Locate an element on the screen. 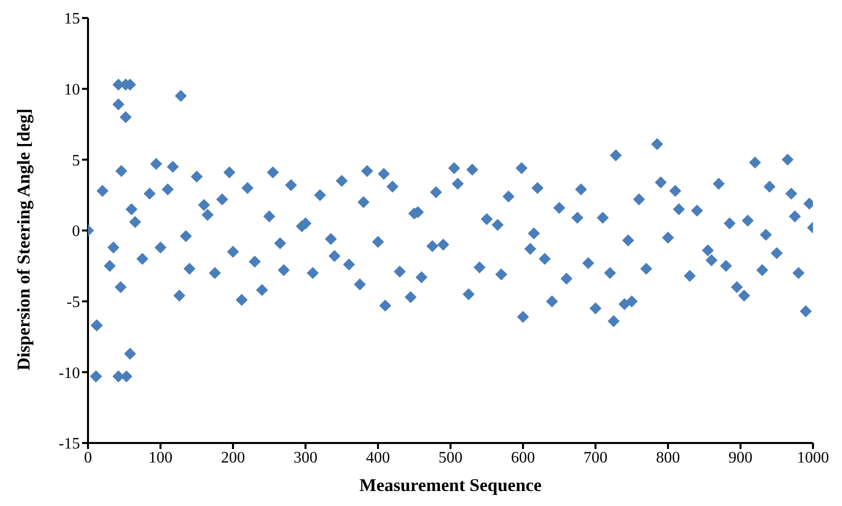 Image resolution: width=842 pixels, height=506 pixels. x-tick-label: 300 is located at coordinates (306, 457).